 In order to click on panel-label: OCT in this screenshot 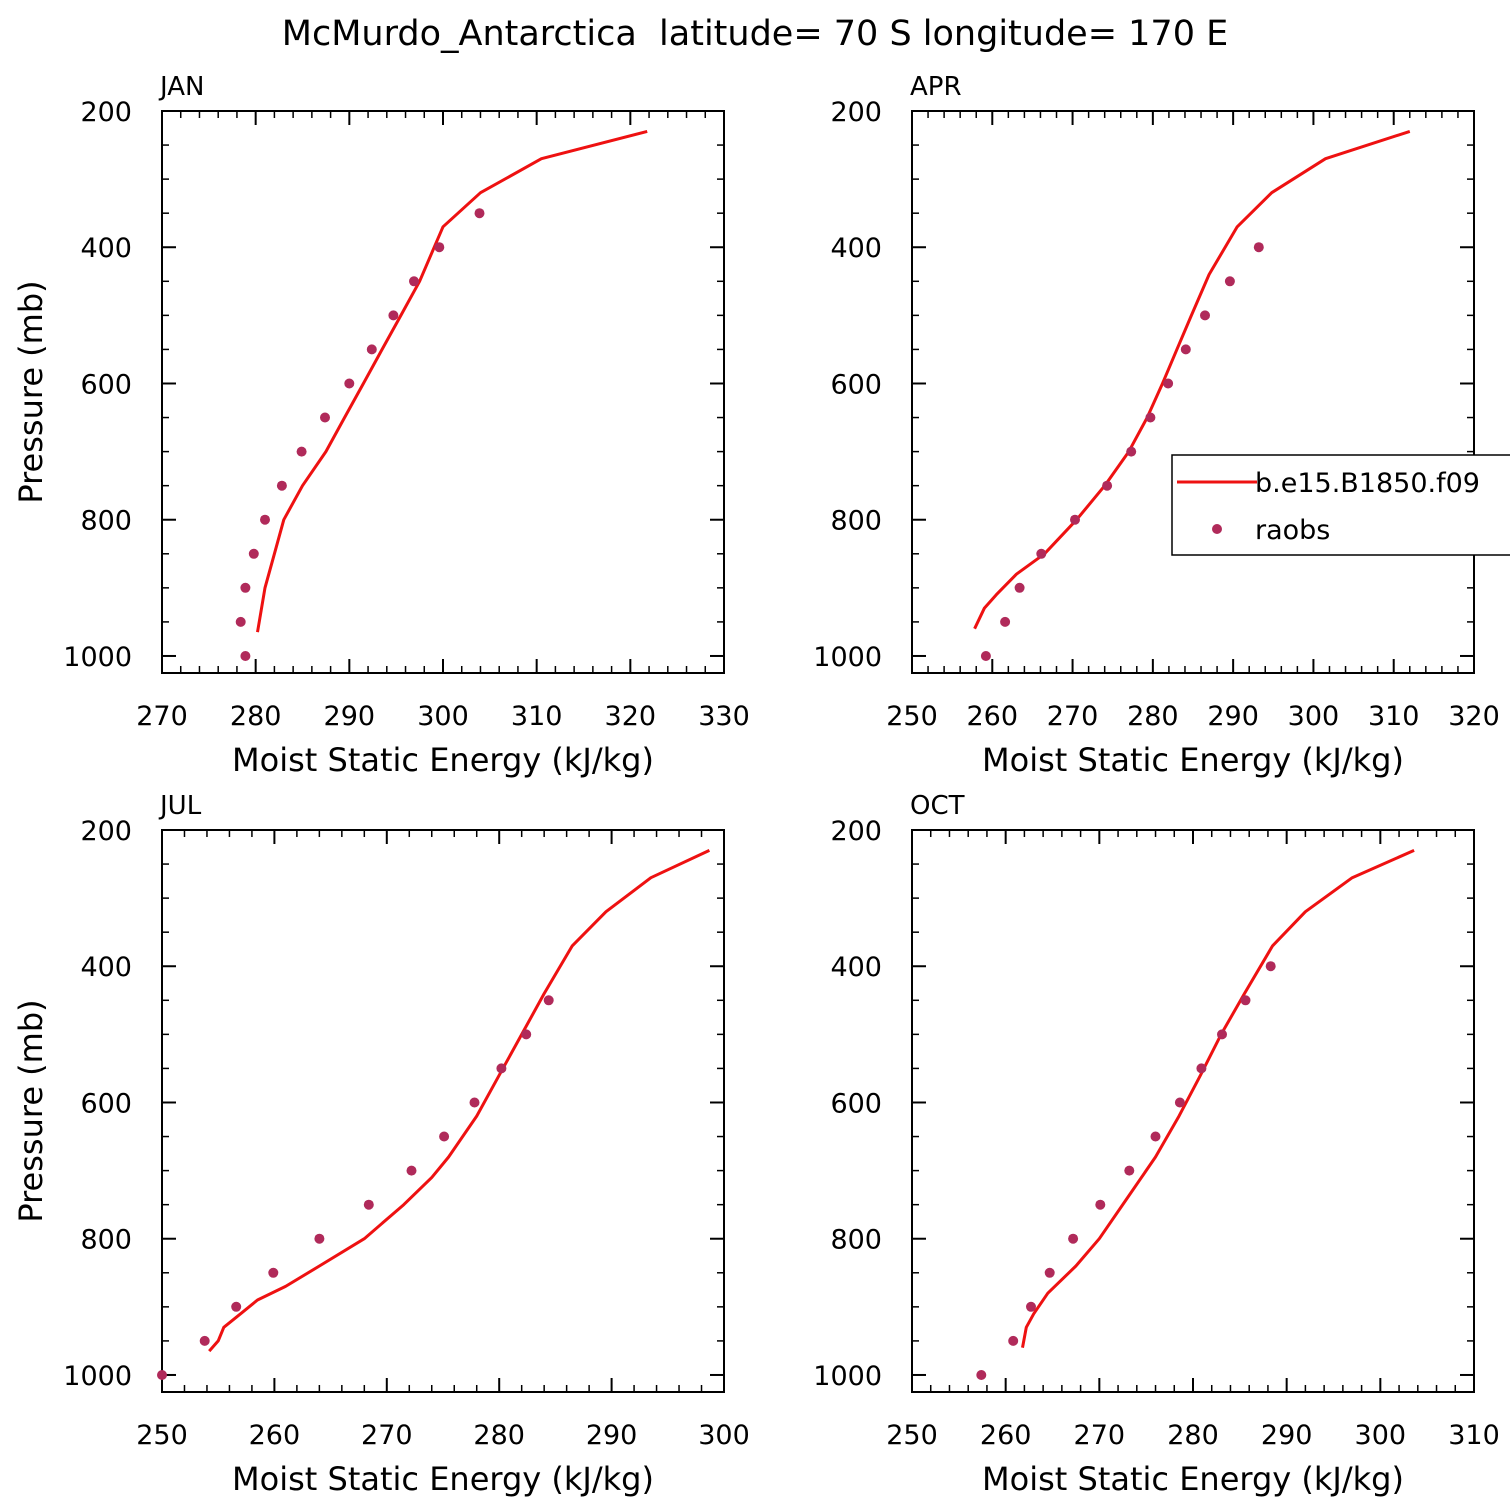, I will do `click(937, 806)`.